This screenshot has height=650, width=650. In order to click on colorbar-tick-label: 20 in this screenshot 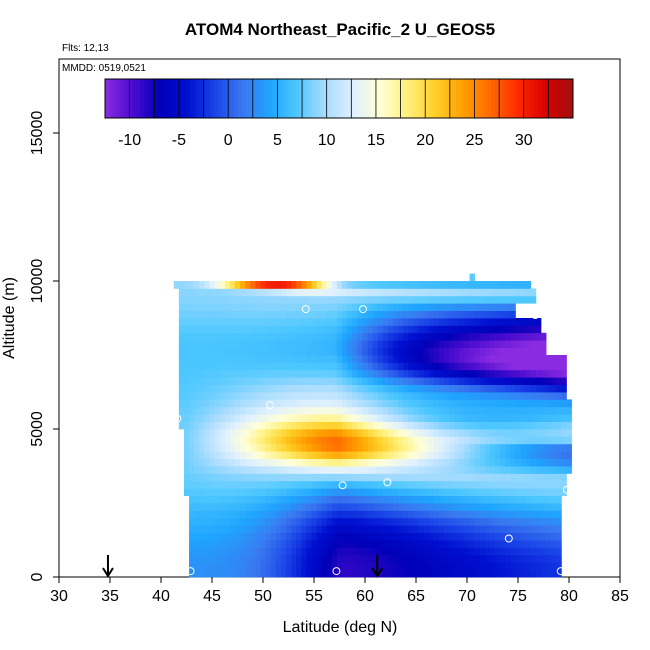, I will do `click(425, 140)`.